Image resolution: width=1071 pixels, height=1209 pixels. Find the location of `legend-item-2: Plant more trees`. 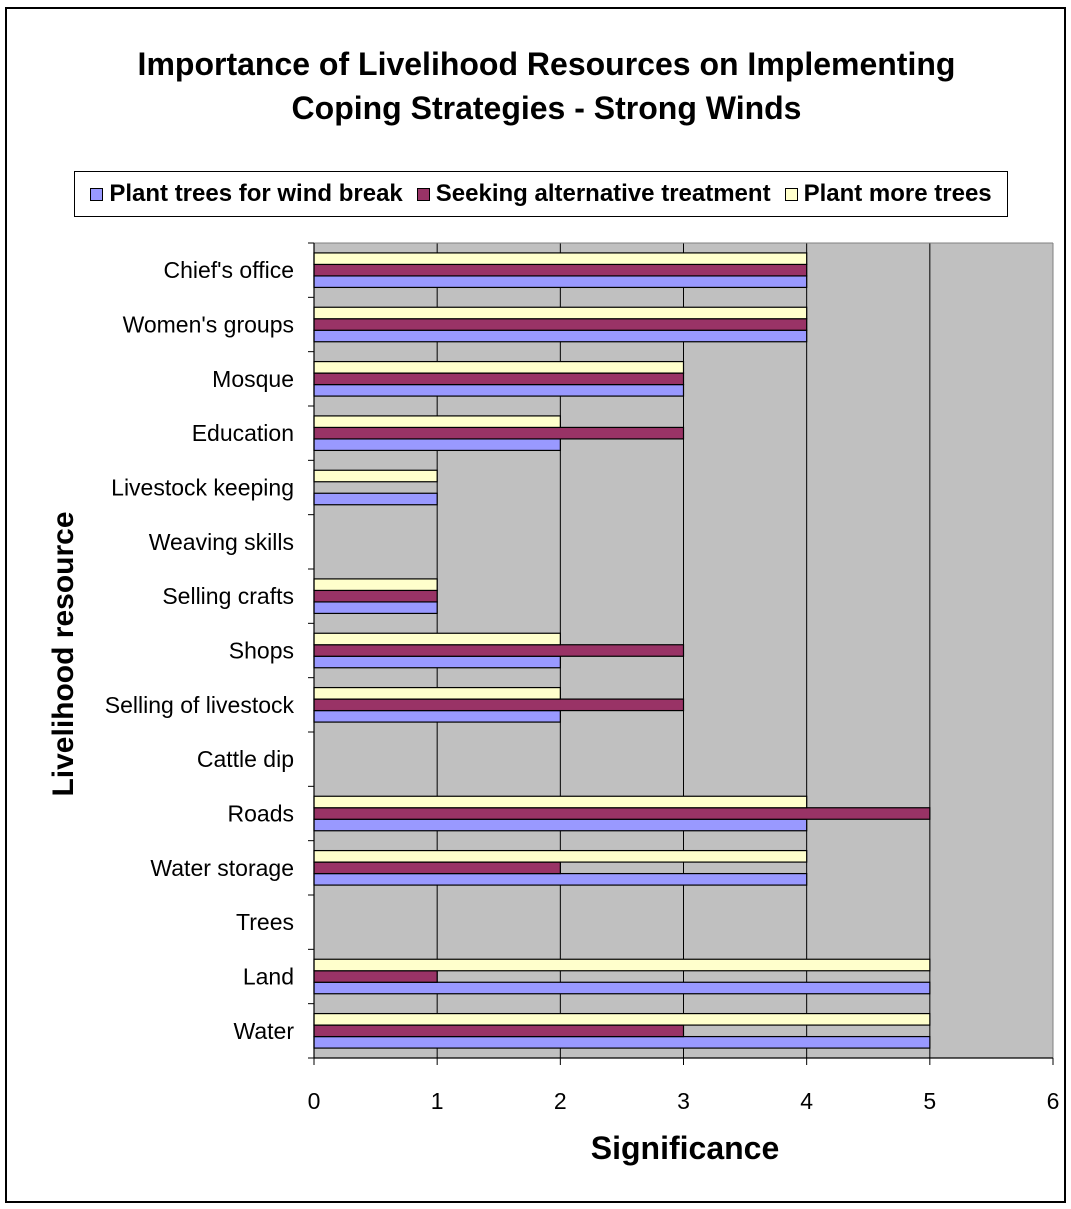

legend-item-2: Plant more trees is located at coordinates (888, 194).